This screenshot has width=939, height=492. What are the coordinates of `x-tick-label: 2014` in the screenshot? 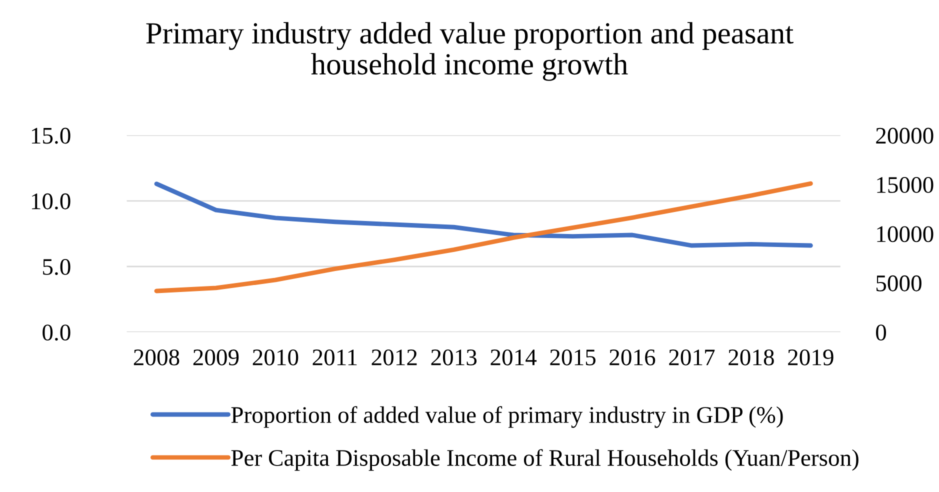 It's located at (513, 357).